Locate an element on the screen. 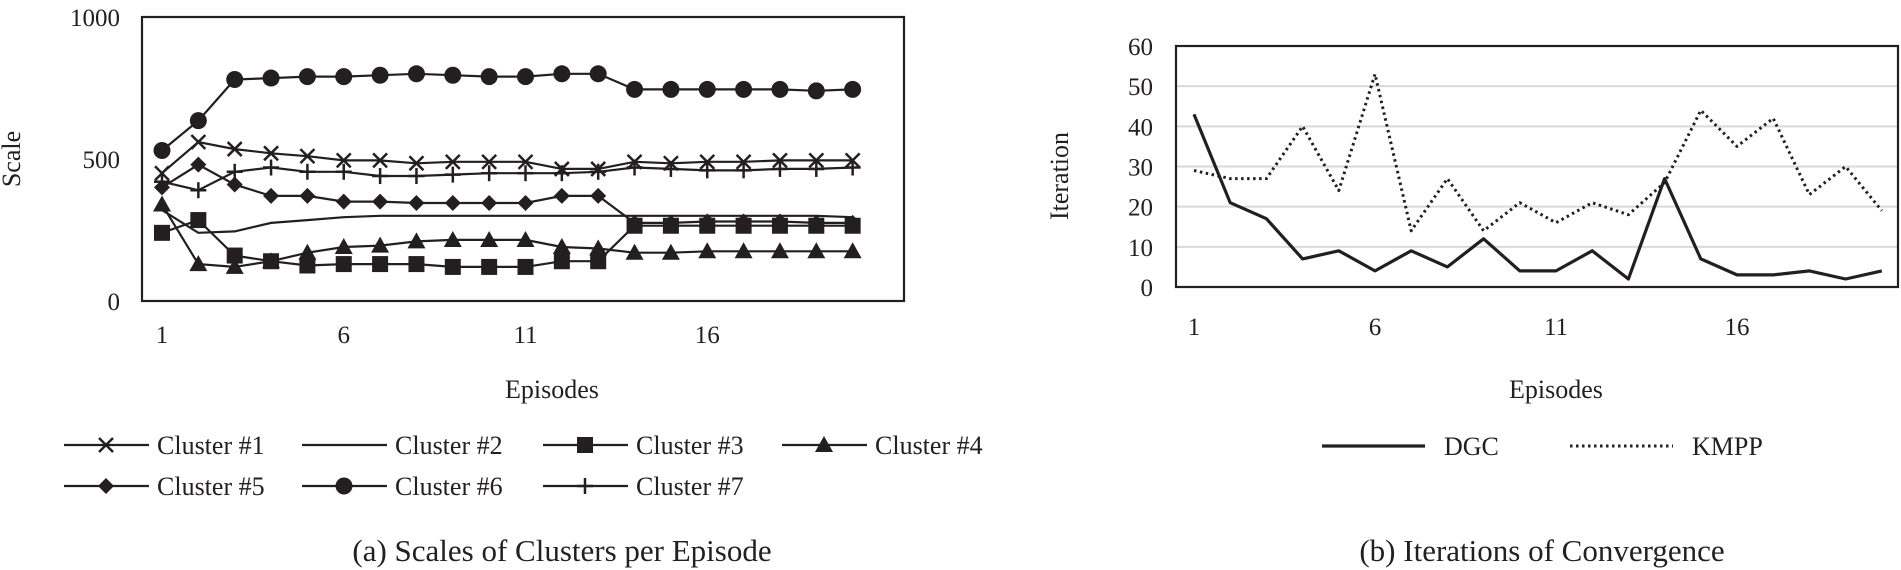 This screenshot has height=570, width=1901. chart-a-series-cluster-6-point-3-shape is located at coordinates (235, 79).